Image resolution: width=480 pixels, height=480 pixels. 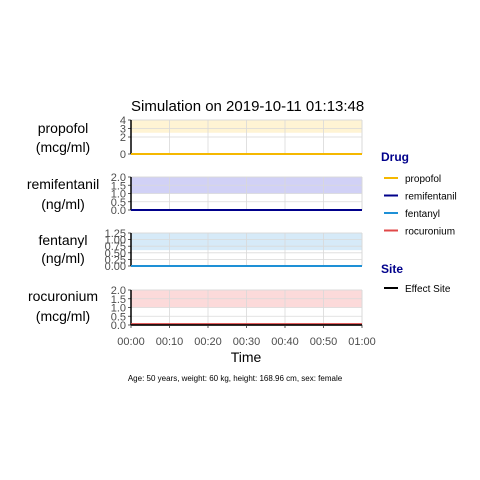 What do you see at coordinates (63, 258) in the screenshot?
I see `facet-label-fentanyl: (ng/ml)` at bounding box center [63, 258].